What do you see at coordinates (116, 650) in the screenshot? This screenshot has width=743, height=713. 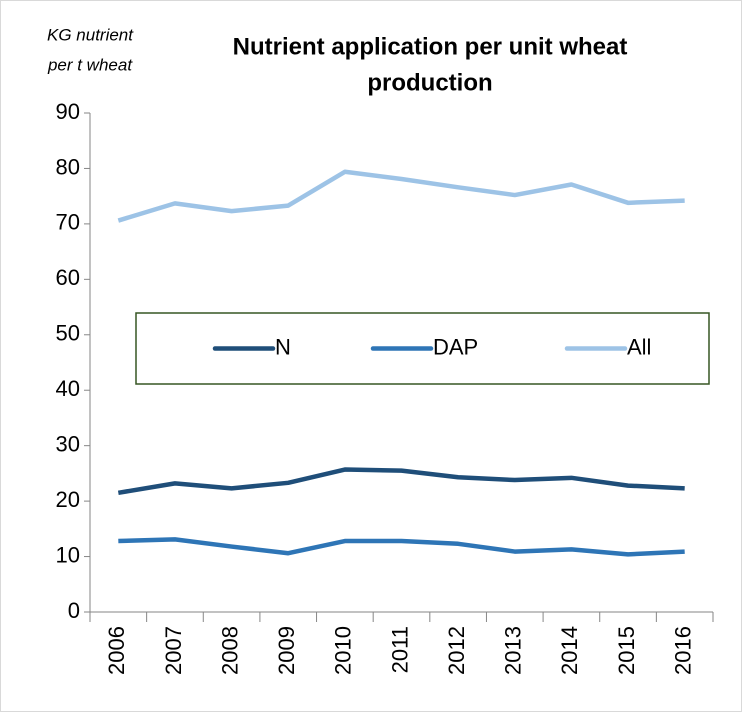 I see `x-tick-label: 2006` at bounding box center [116, 650].